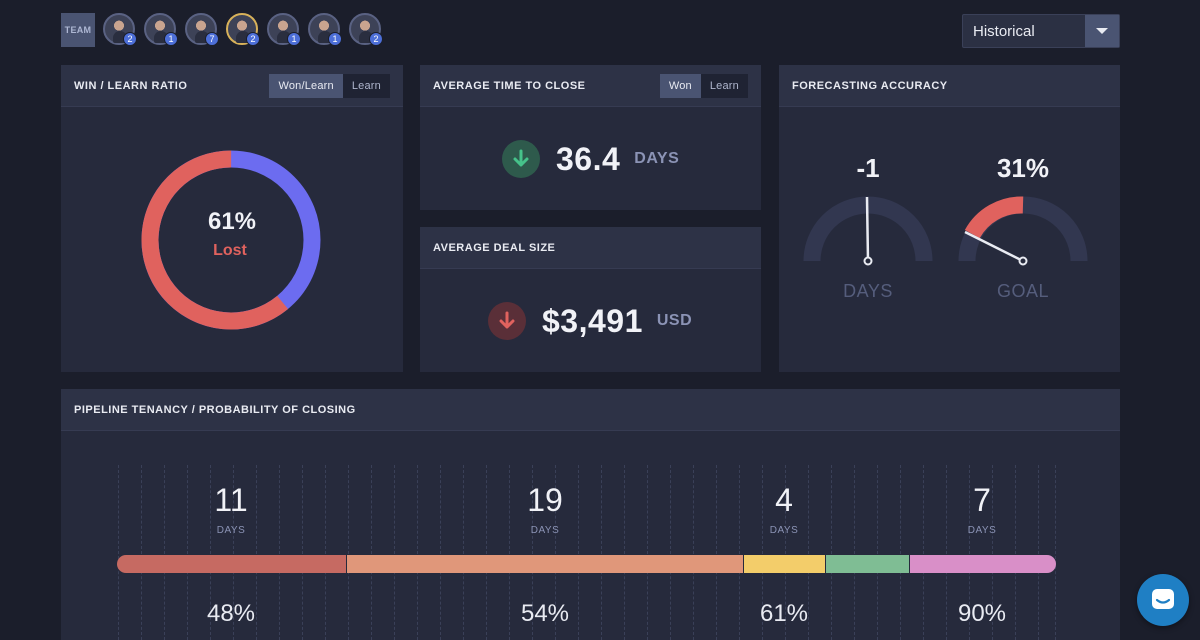 The image size is (1200, 640). What do you see at coordinates (680, 85) in the screenshot?
I see `toggle-won: Won` at bounding box center [680, 85].